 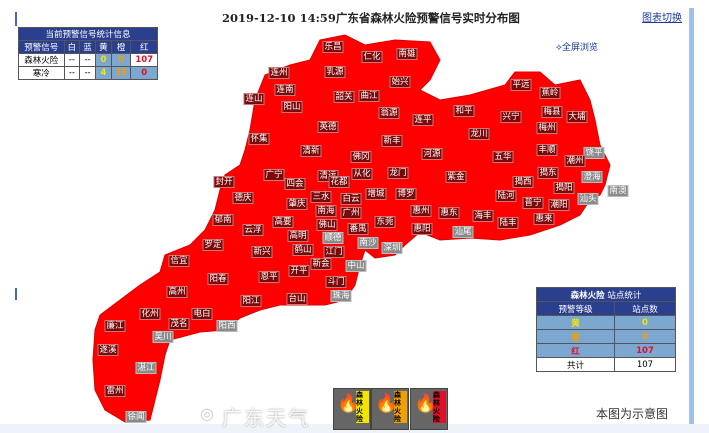 What do you see at coordinates (285, 90) in the screenshot?
I see `region-label: 连南` at bounding box center [285, 90].